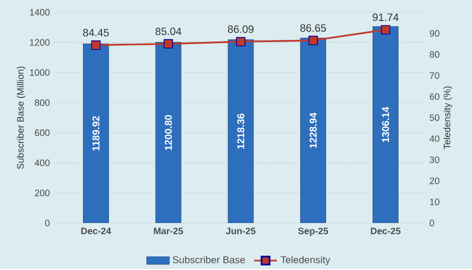  What do you see at coordinates (96, 32) in the screenshot?
I see `data-label: 84.45` at bounding box center [96, 32].